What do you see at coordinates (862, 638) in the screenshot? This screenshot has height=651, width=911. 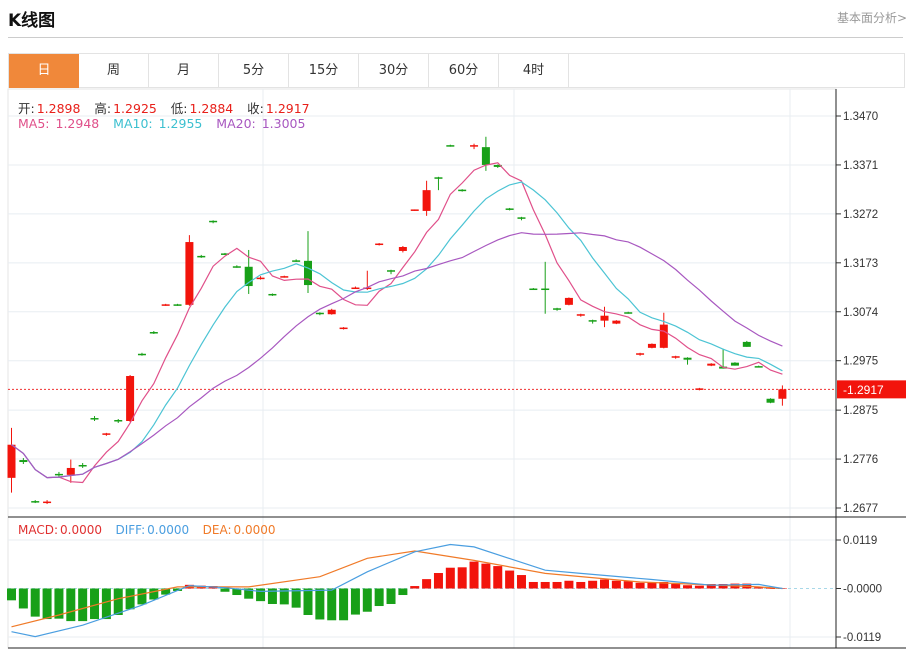 I see `macd-y-tick-label: -0.0119` at bounding box center [862, 638].